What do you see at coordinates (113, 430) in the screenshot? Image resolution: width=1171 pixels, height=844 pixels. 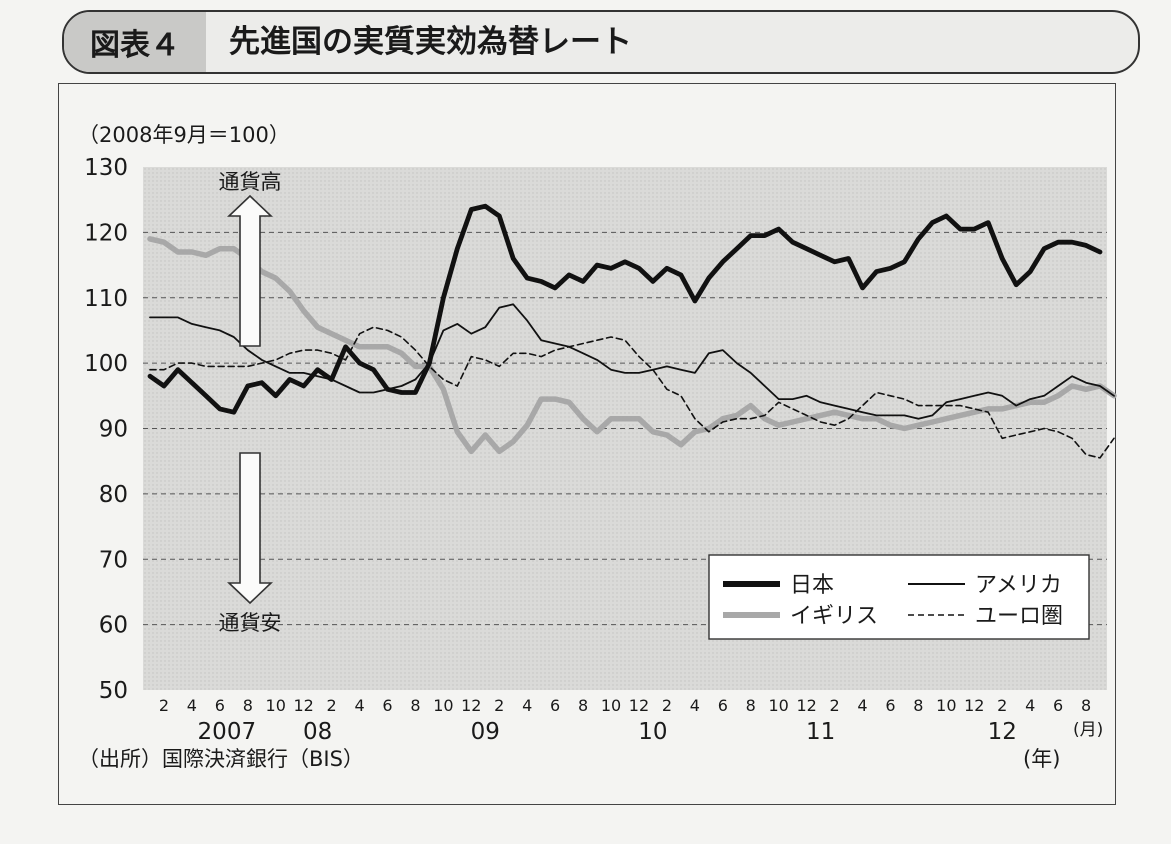 I see `y-tick-label-90: 90` at bounding box center [113, 430].